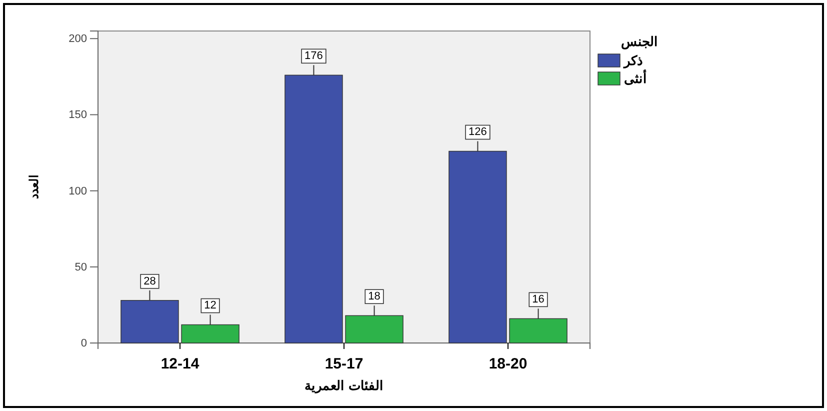 The image size is (827, 411). I want to click on legend-label: أنثى, so click(635, 78).